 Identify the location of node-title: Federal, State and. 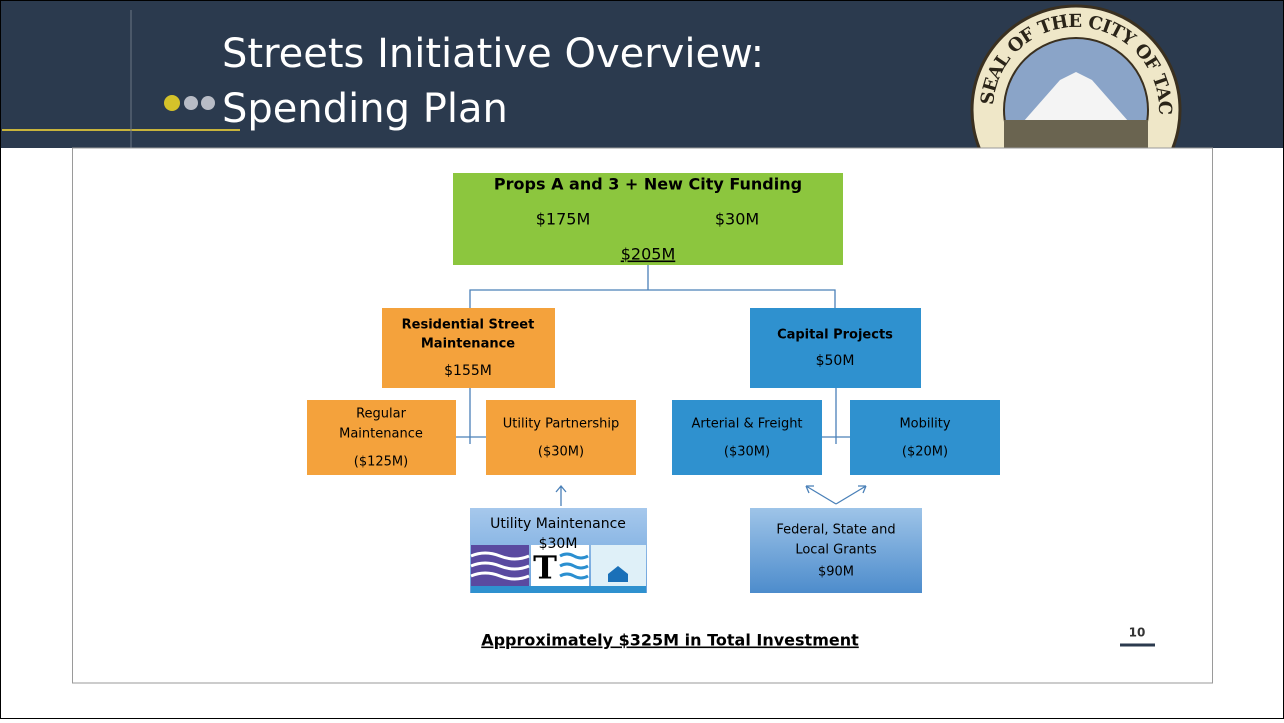
(835, 530).